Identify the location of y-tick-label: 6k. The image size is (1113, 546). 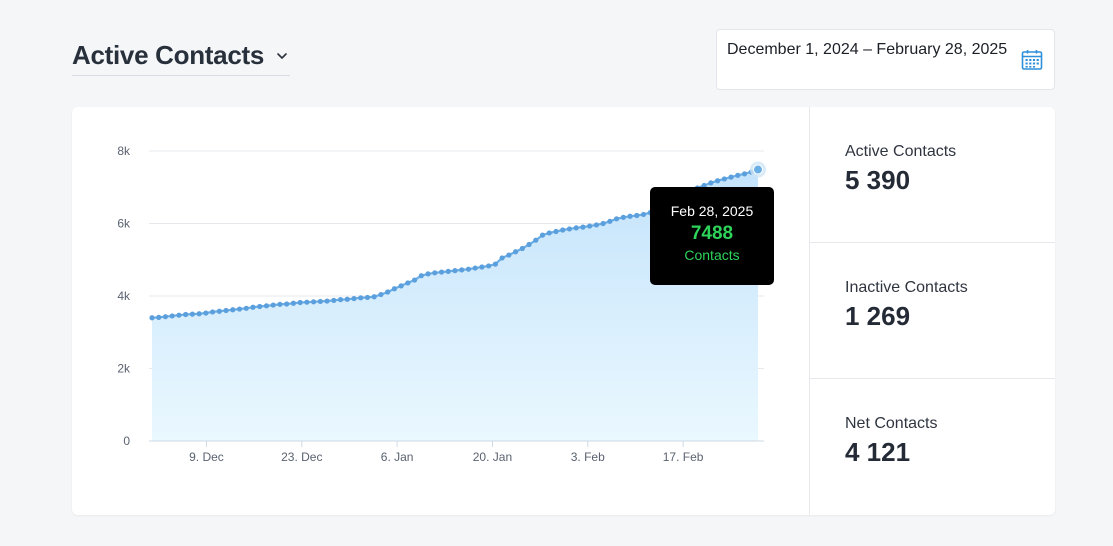
(124, 224).